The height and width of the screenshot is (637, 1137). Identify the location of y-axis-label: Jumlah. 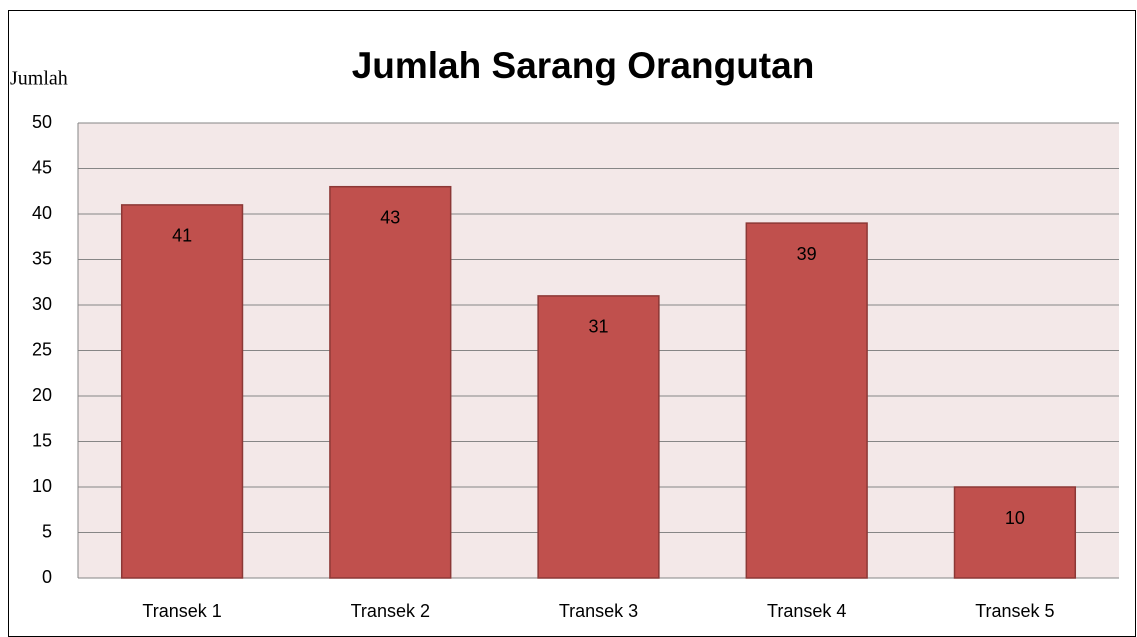
(39, 79).